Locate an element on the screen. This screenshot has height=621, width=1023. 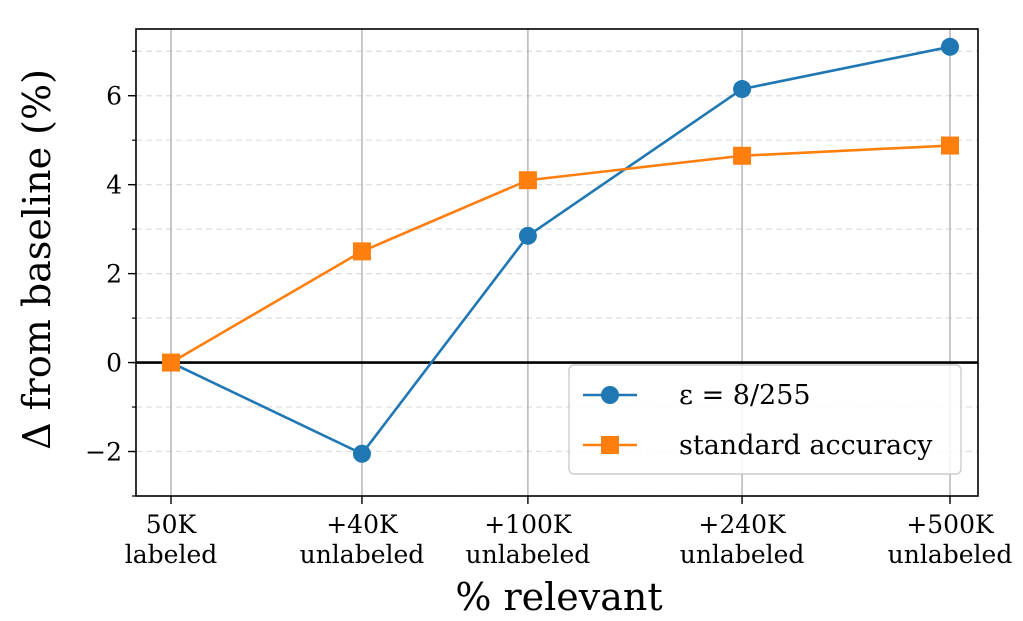
legend-item: standard accuracy is located at coordinates (758, 445).